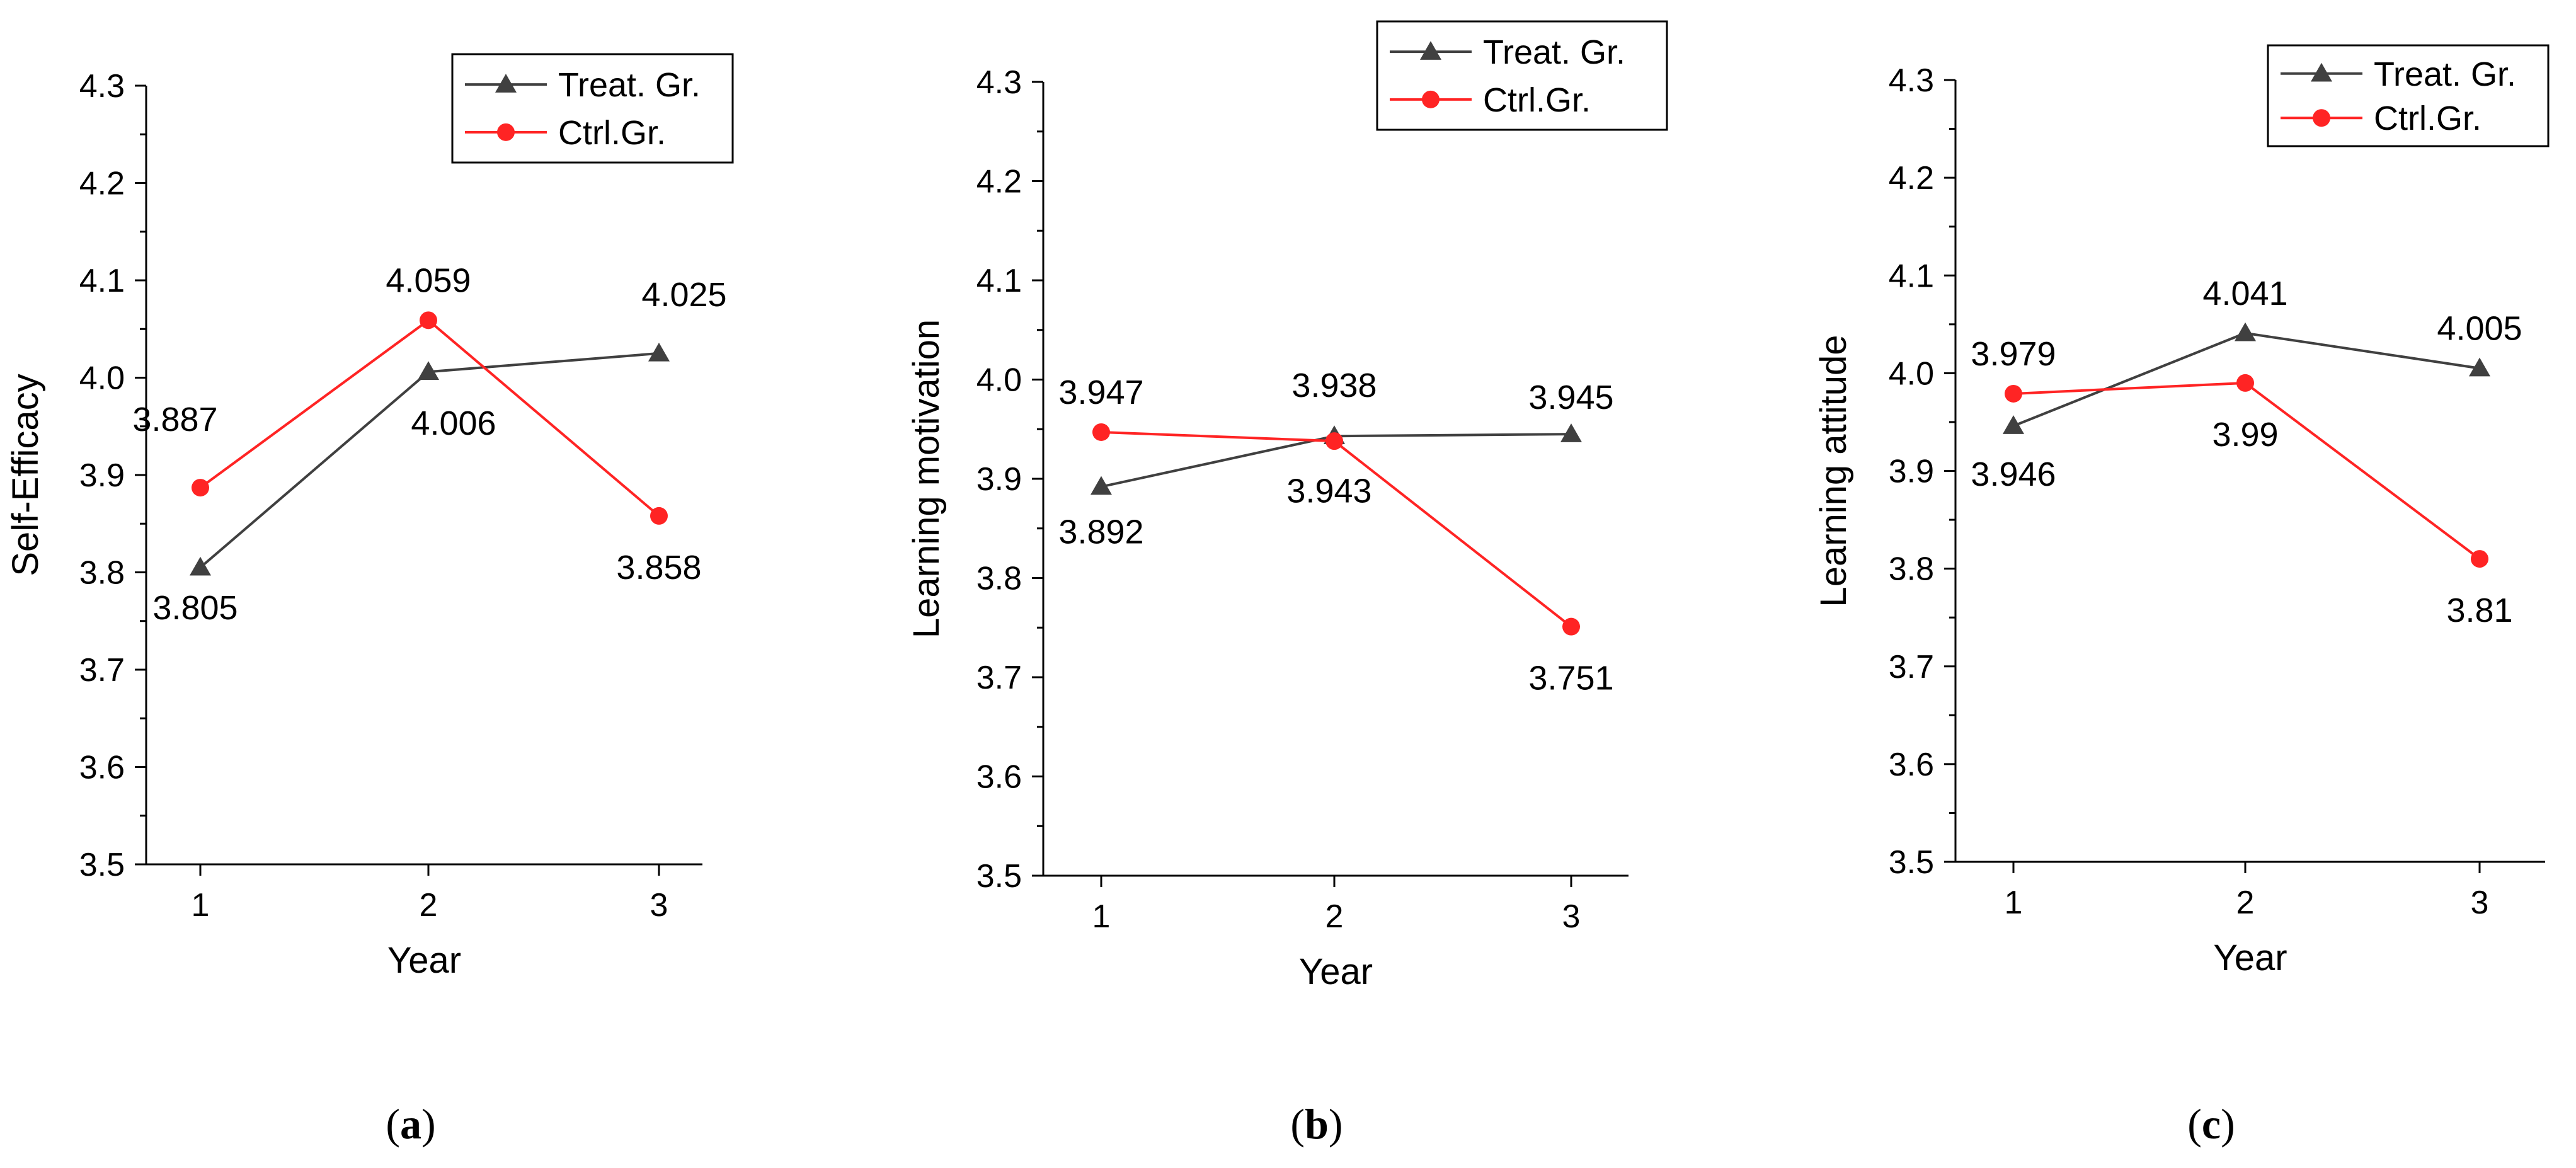 The height and width of the screenshot is (1168, 2576). I want to click on data-label: 3.892, so click(1100, 532).